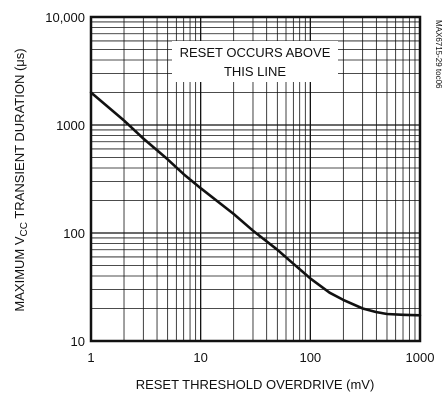 This screenshot has width=447, height=398. Describe the element at coordinates (255, 384) in the screenshot. I see `x-axis-title: RESET THRESHOLD OVERDRIVE (mV)` at that location.